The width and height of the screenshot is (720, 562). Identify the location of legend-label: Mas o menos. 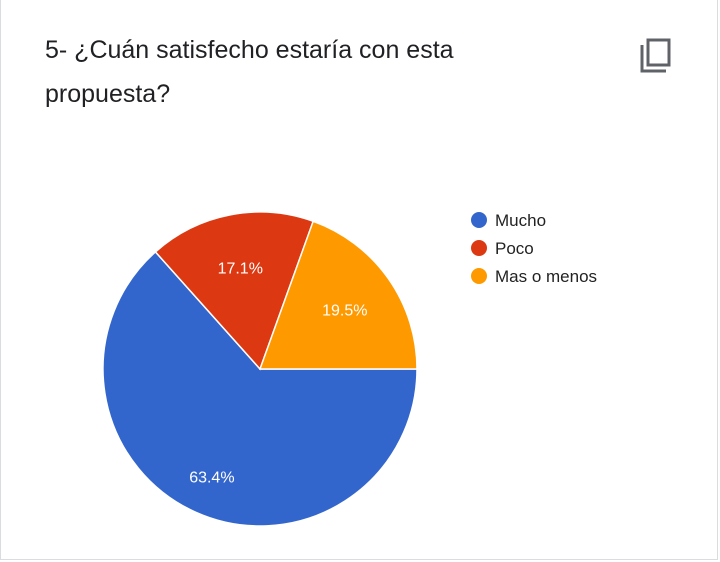
(546, 276).